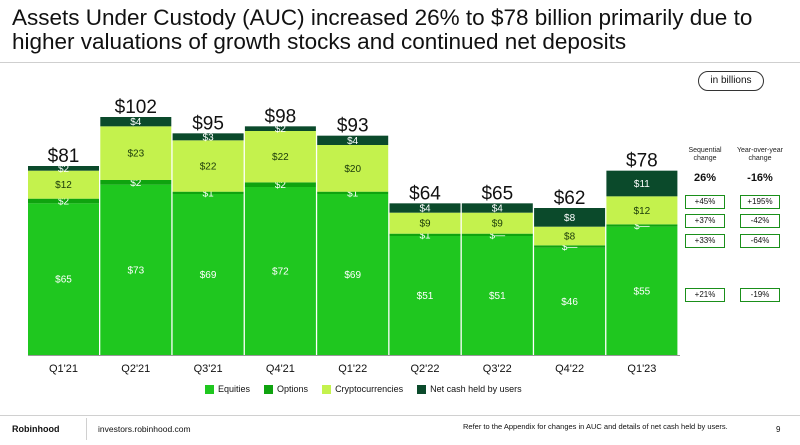 The width and height of the screenshot is (800, 445). Describe the element at coordinates (353, 193) in the screenshot. I see `label-options-4: $1` at that location.